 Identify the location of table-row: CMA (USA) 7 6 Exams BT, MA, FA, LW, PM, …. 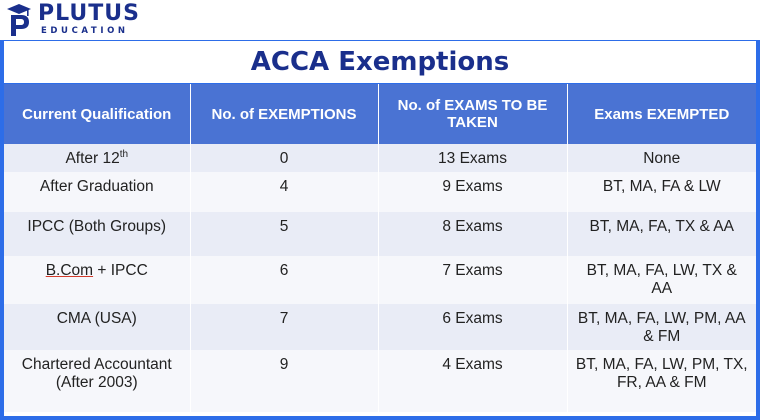
(380, 327).